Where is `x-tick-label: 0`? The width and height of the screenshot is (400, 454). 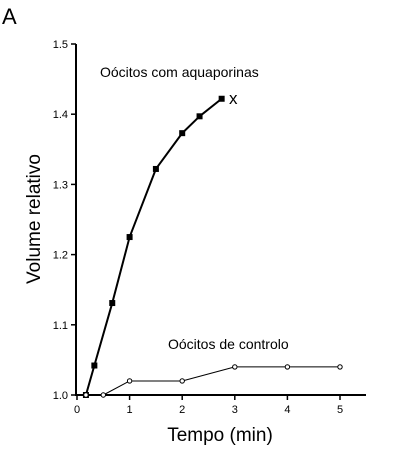 x-tick-label: 0 is located at coordinates (77, 410).